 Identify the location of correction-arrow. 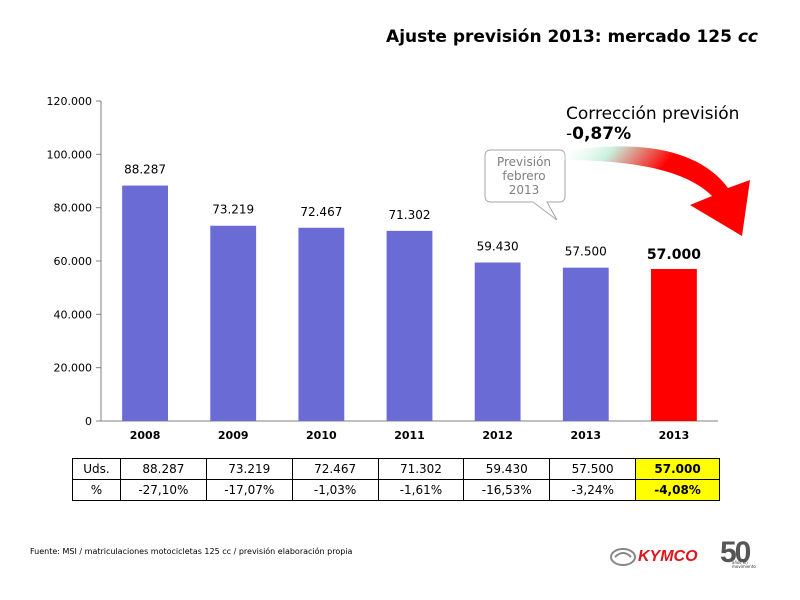
(655, 191).